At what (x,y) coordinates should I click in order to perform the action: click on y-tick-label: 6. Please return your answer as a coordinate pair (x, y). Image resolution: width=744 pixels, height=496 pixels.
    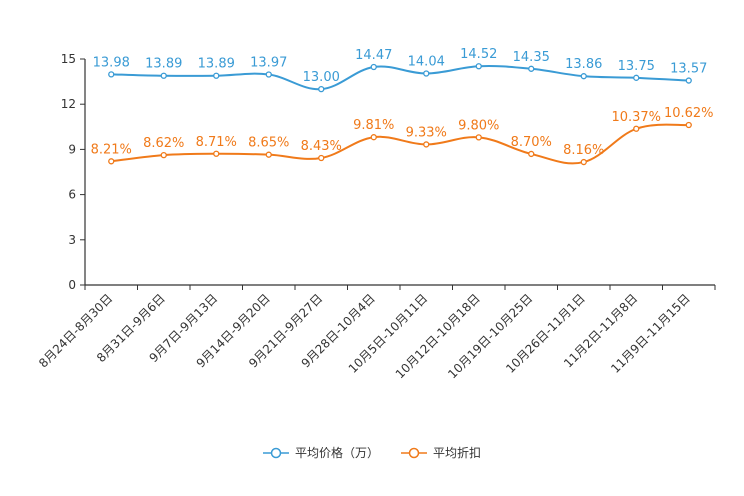
    Looking at the image, I should click on (72, 195).